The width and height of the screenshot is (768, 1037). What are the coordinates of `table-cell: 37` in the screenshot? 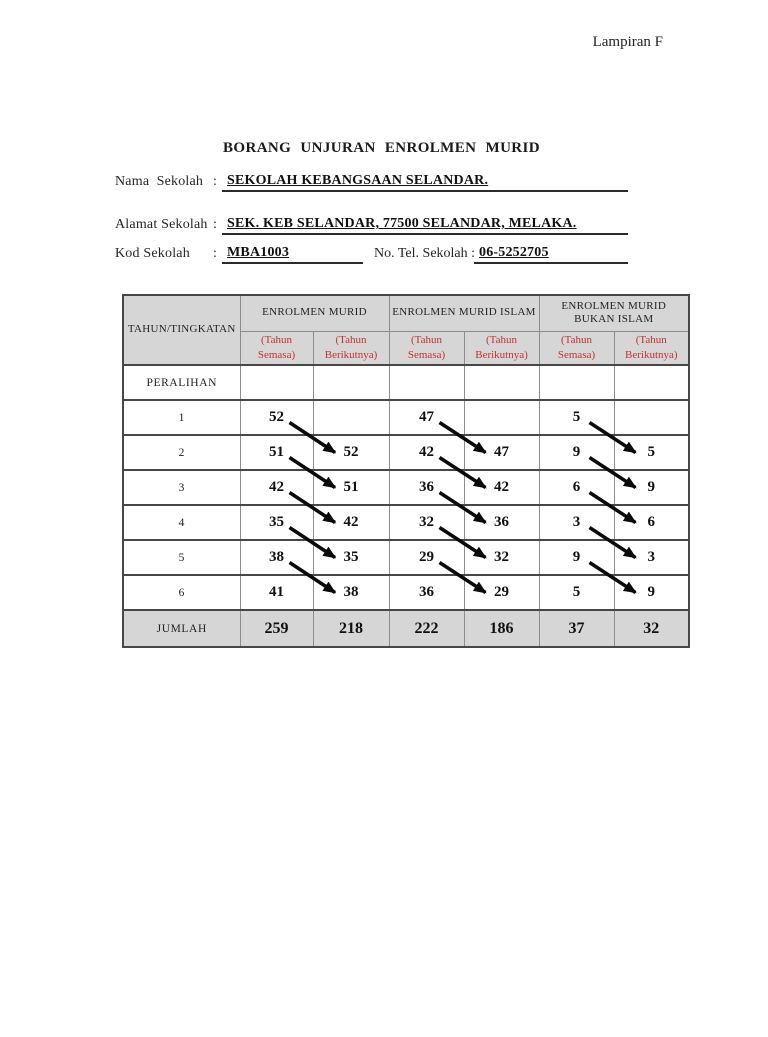 It's located at (576, 628).